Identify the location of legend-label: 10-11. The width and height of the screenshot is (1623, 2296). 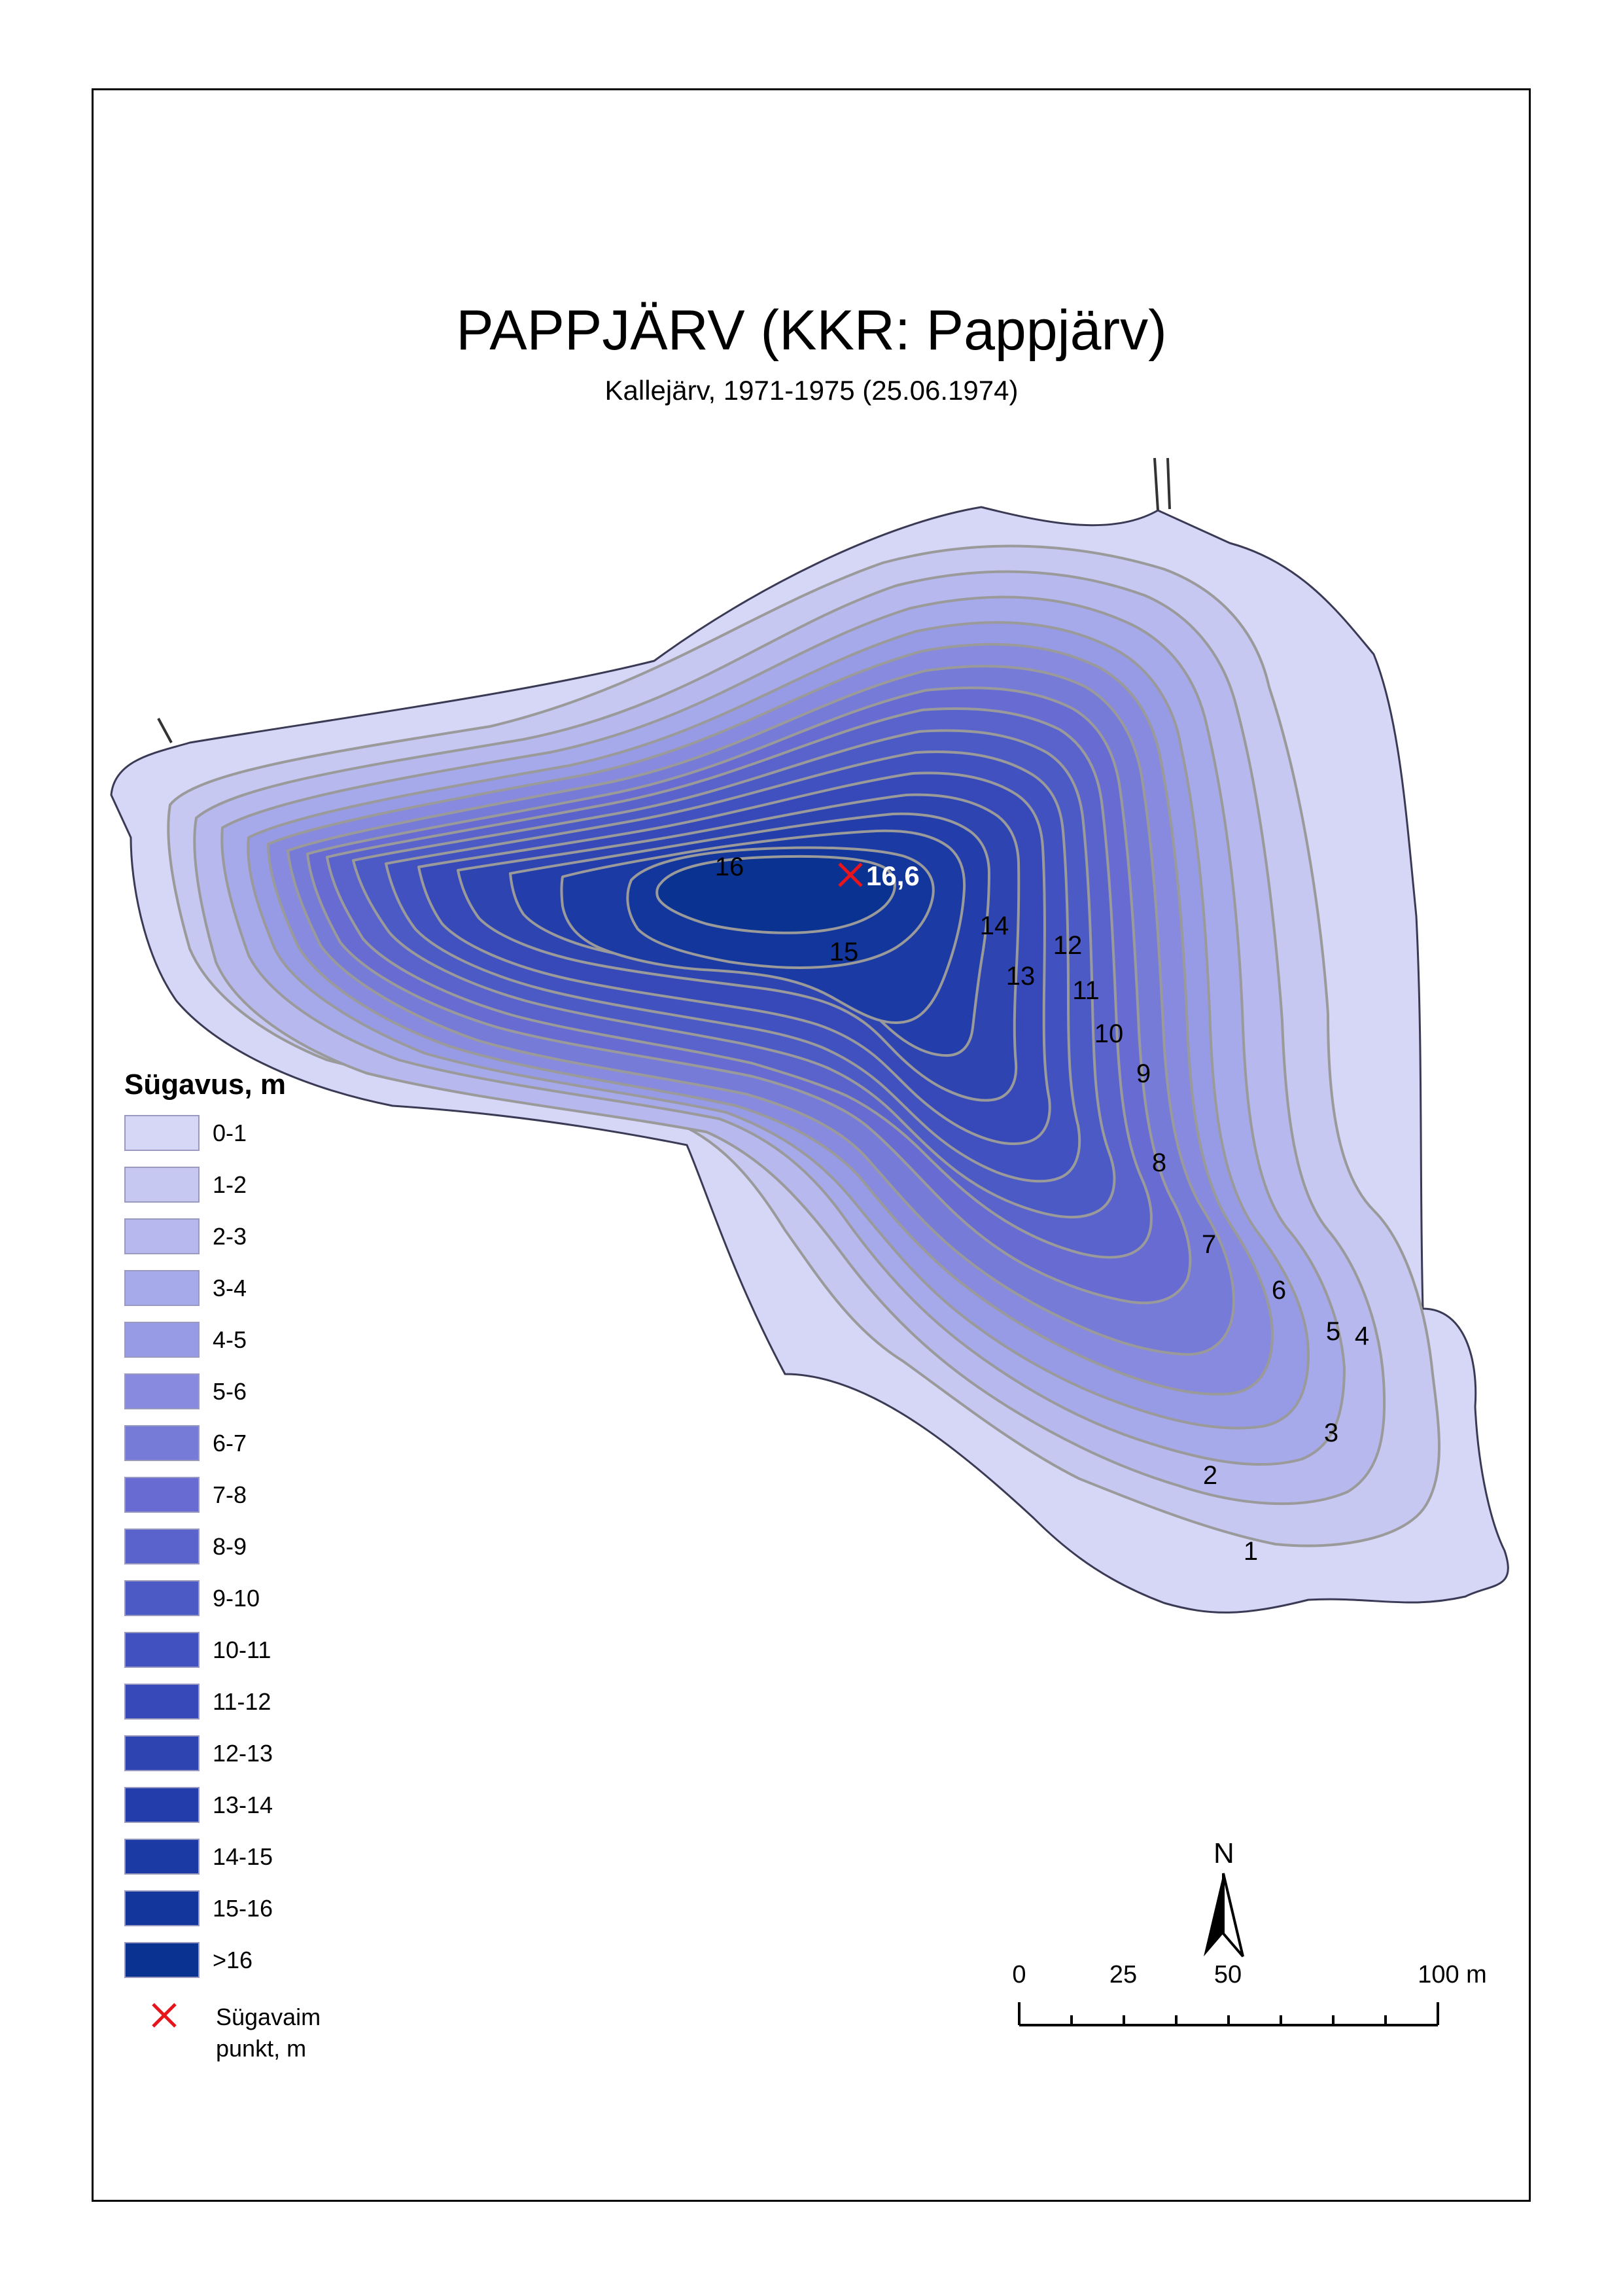
(242, 1649).